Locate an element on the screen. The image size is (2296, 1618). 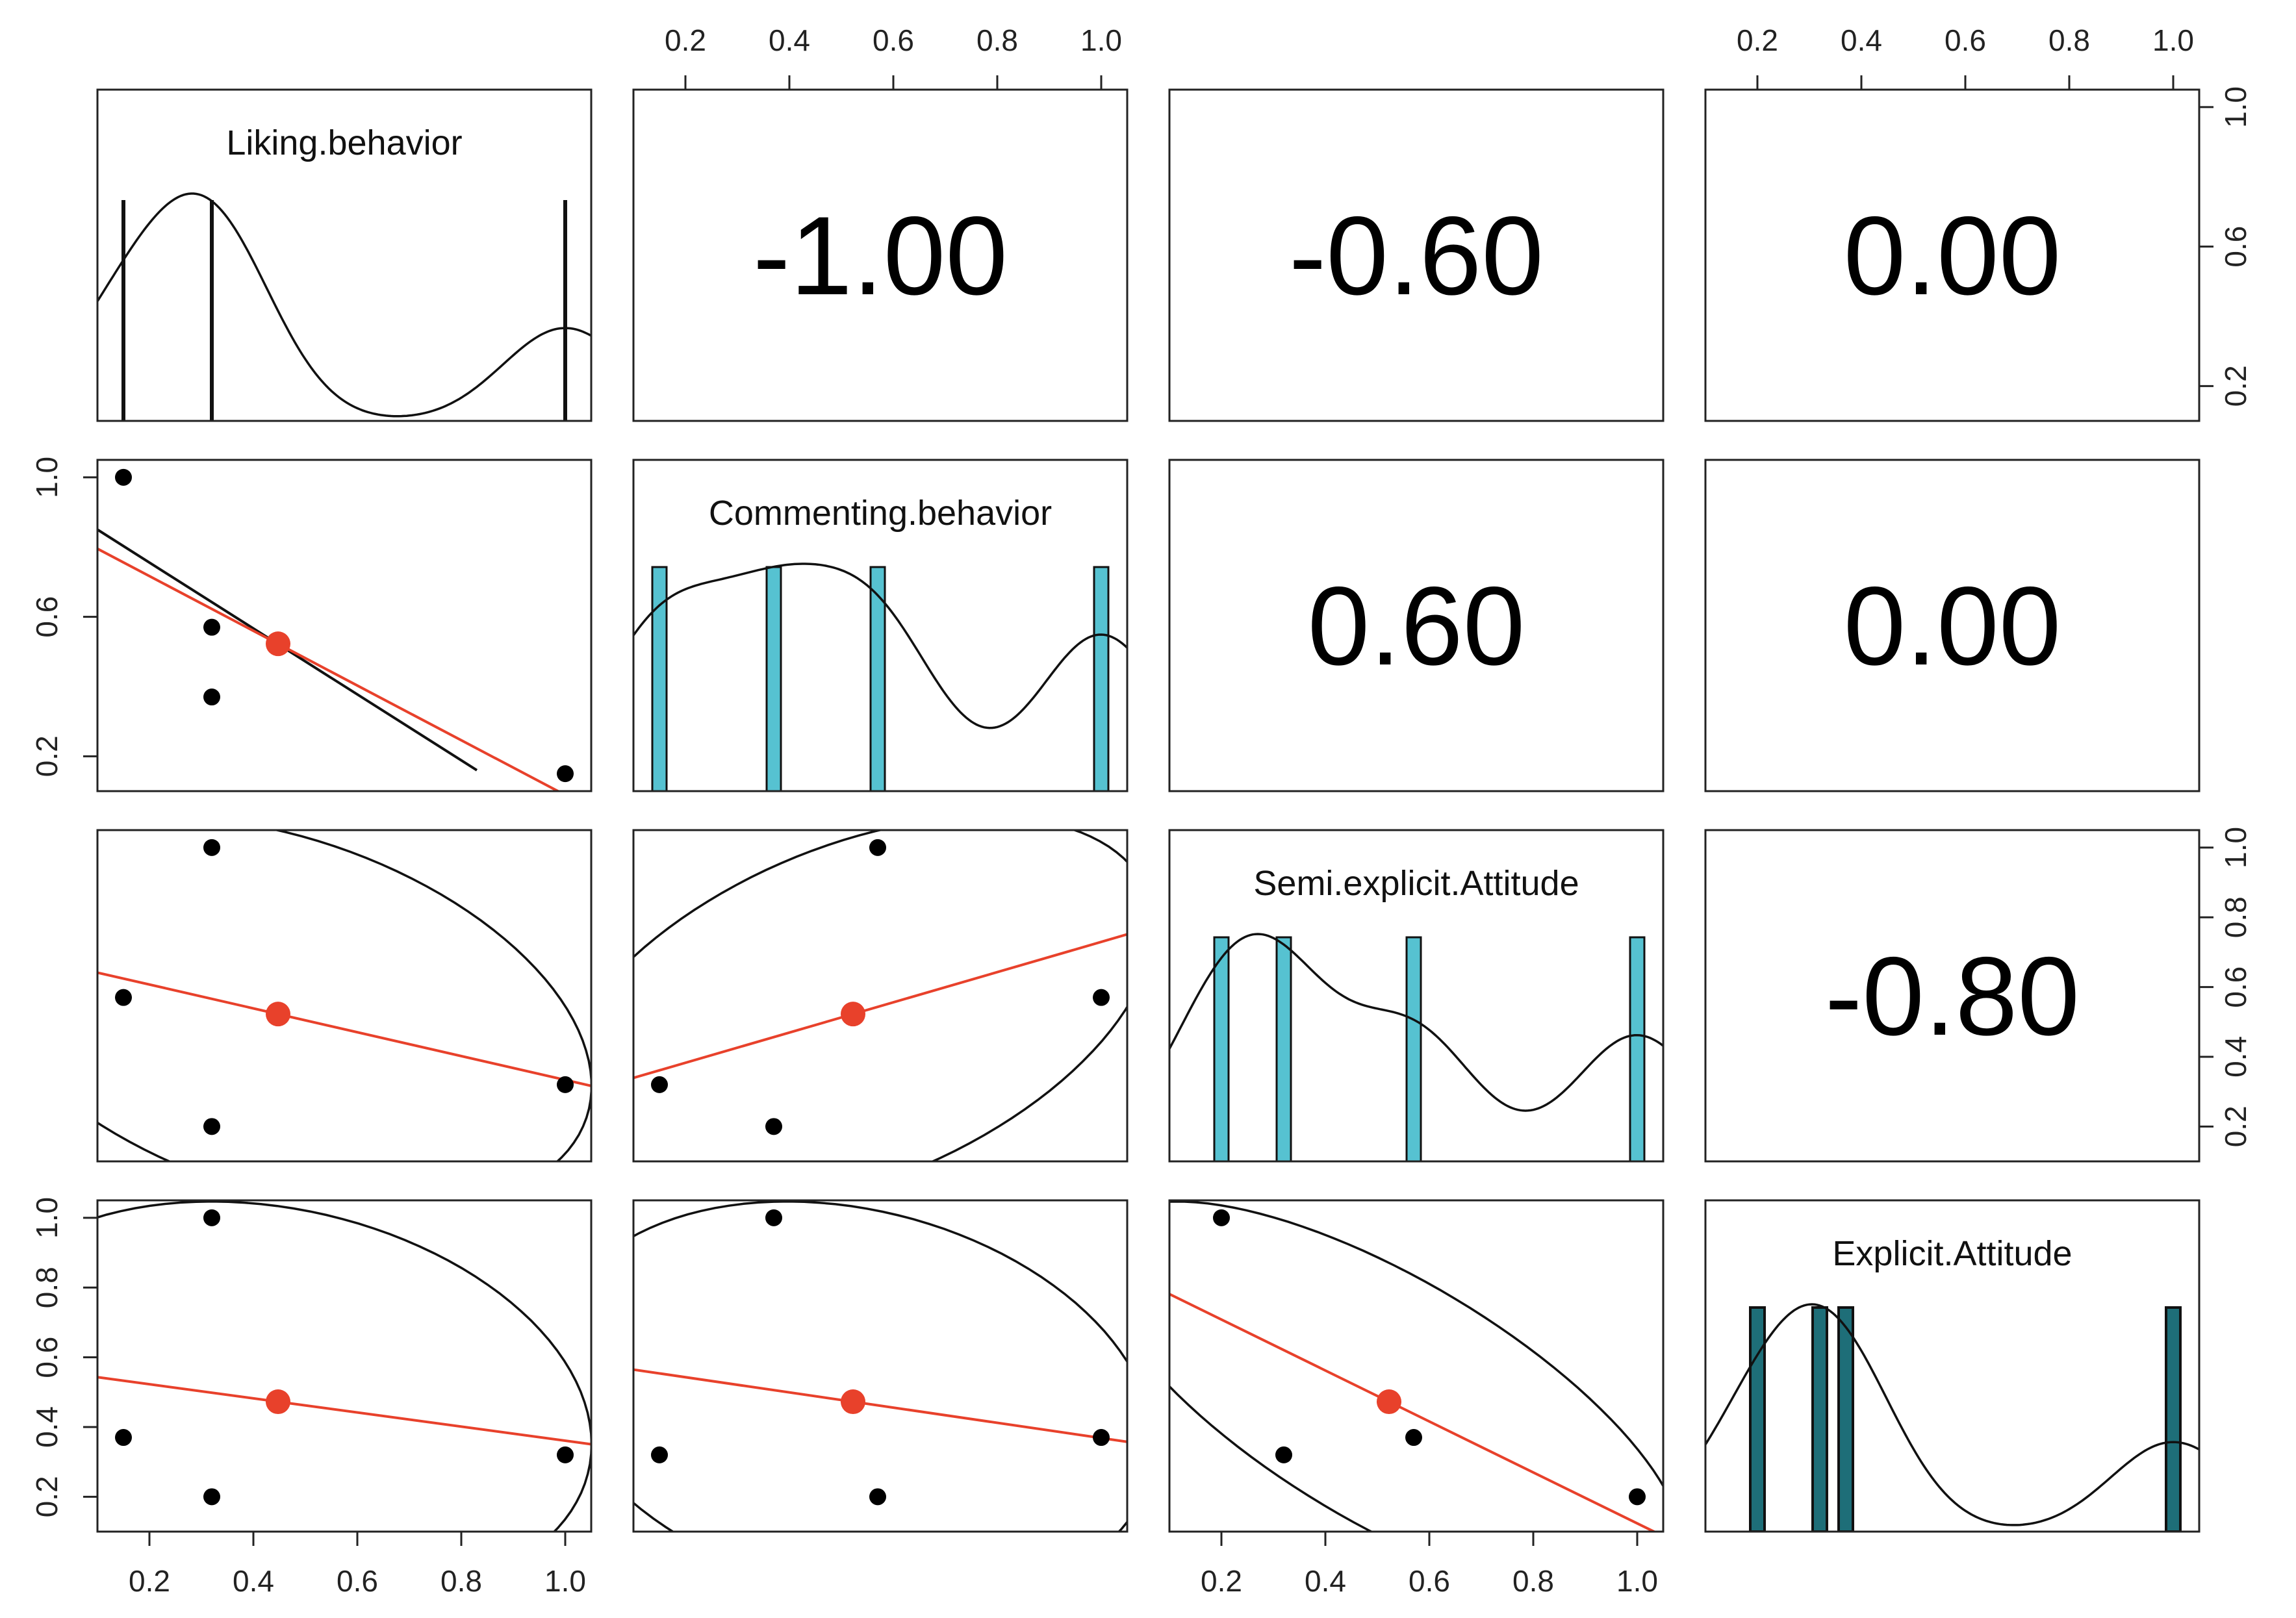
panel-frame-r3-c2 is located at coordinates (881, 996).